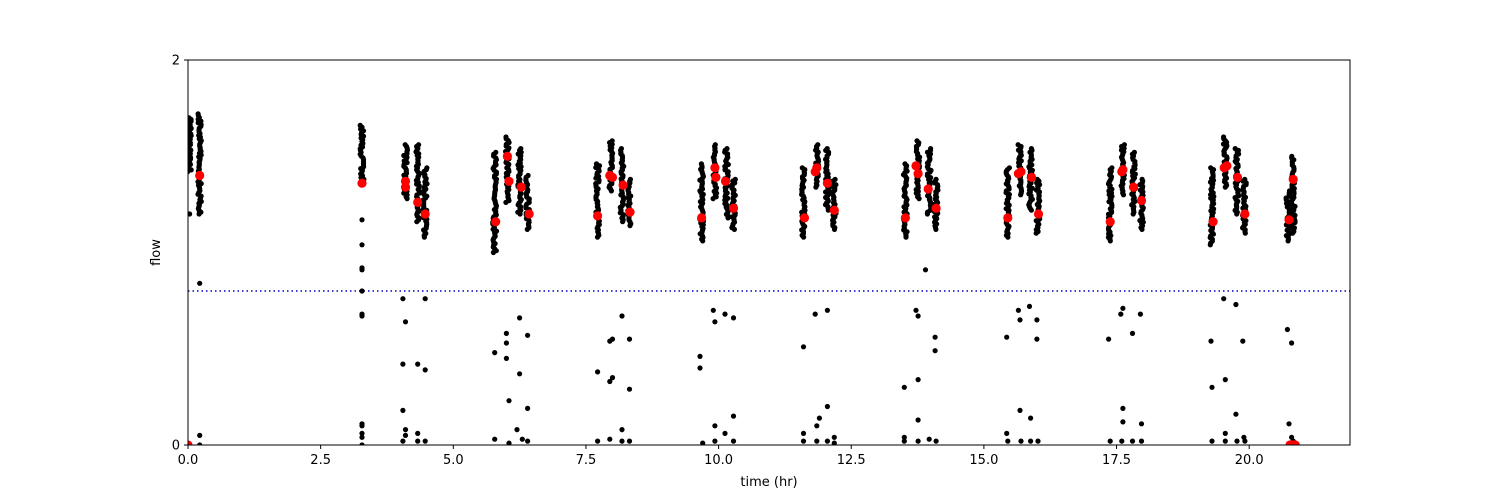 The image size is (1500, 500). Describe the element at coordinates (586, 460) in the screenshot. I see `x-tick-label: 7.5` at that location.